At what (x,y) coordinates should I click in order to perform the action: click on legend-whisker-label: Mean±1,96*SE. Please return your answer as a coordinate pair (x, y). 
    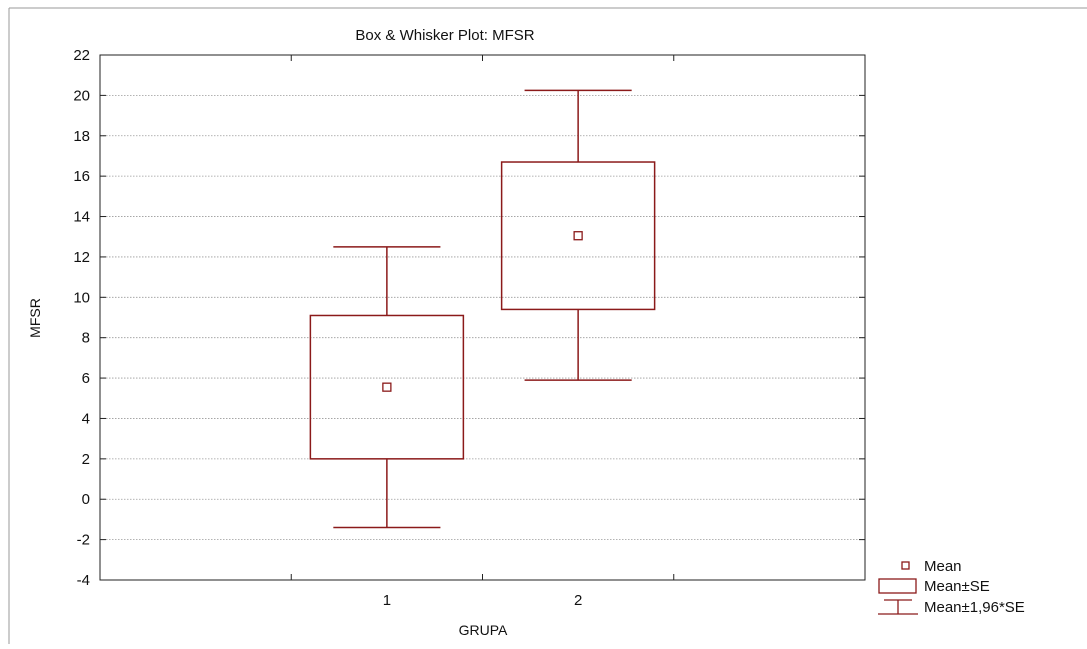
    Looking at the image, I should click on (974, 607).